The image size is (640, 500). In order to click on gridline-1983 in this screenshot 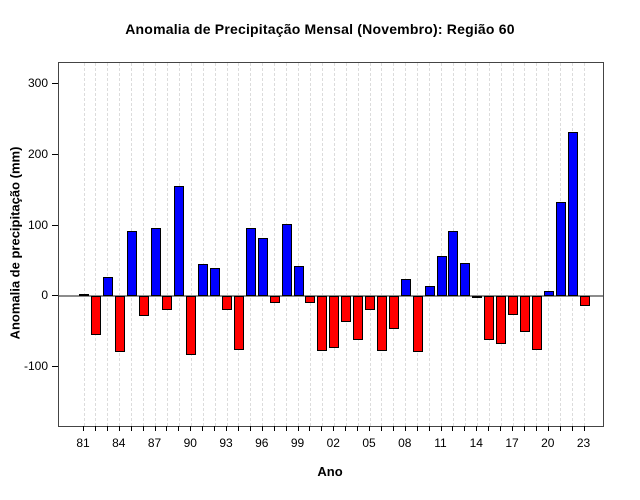, I will do `click(108, 244)`.